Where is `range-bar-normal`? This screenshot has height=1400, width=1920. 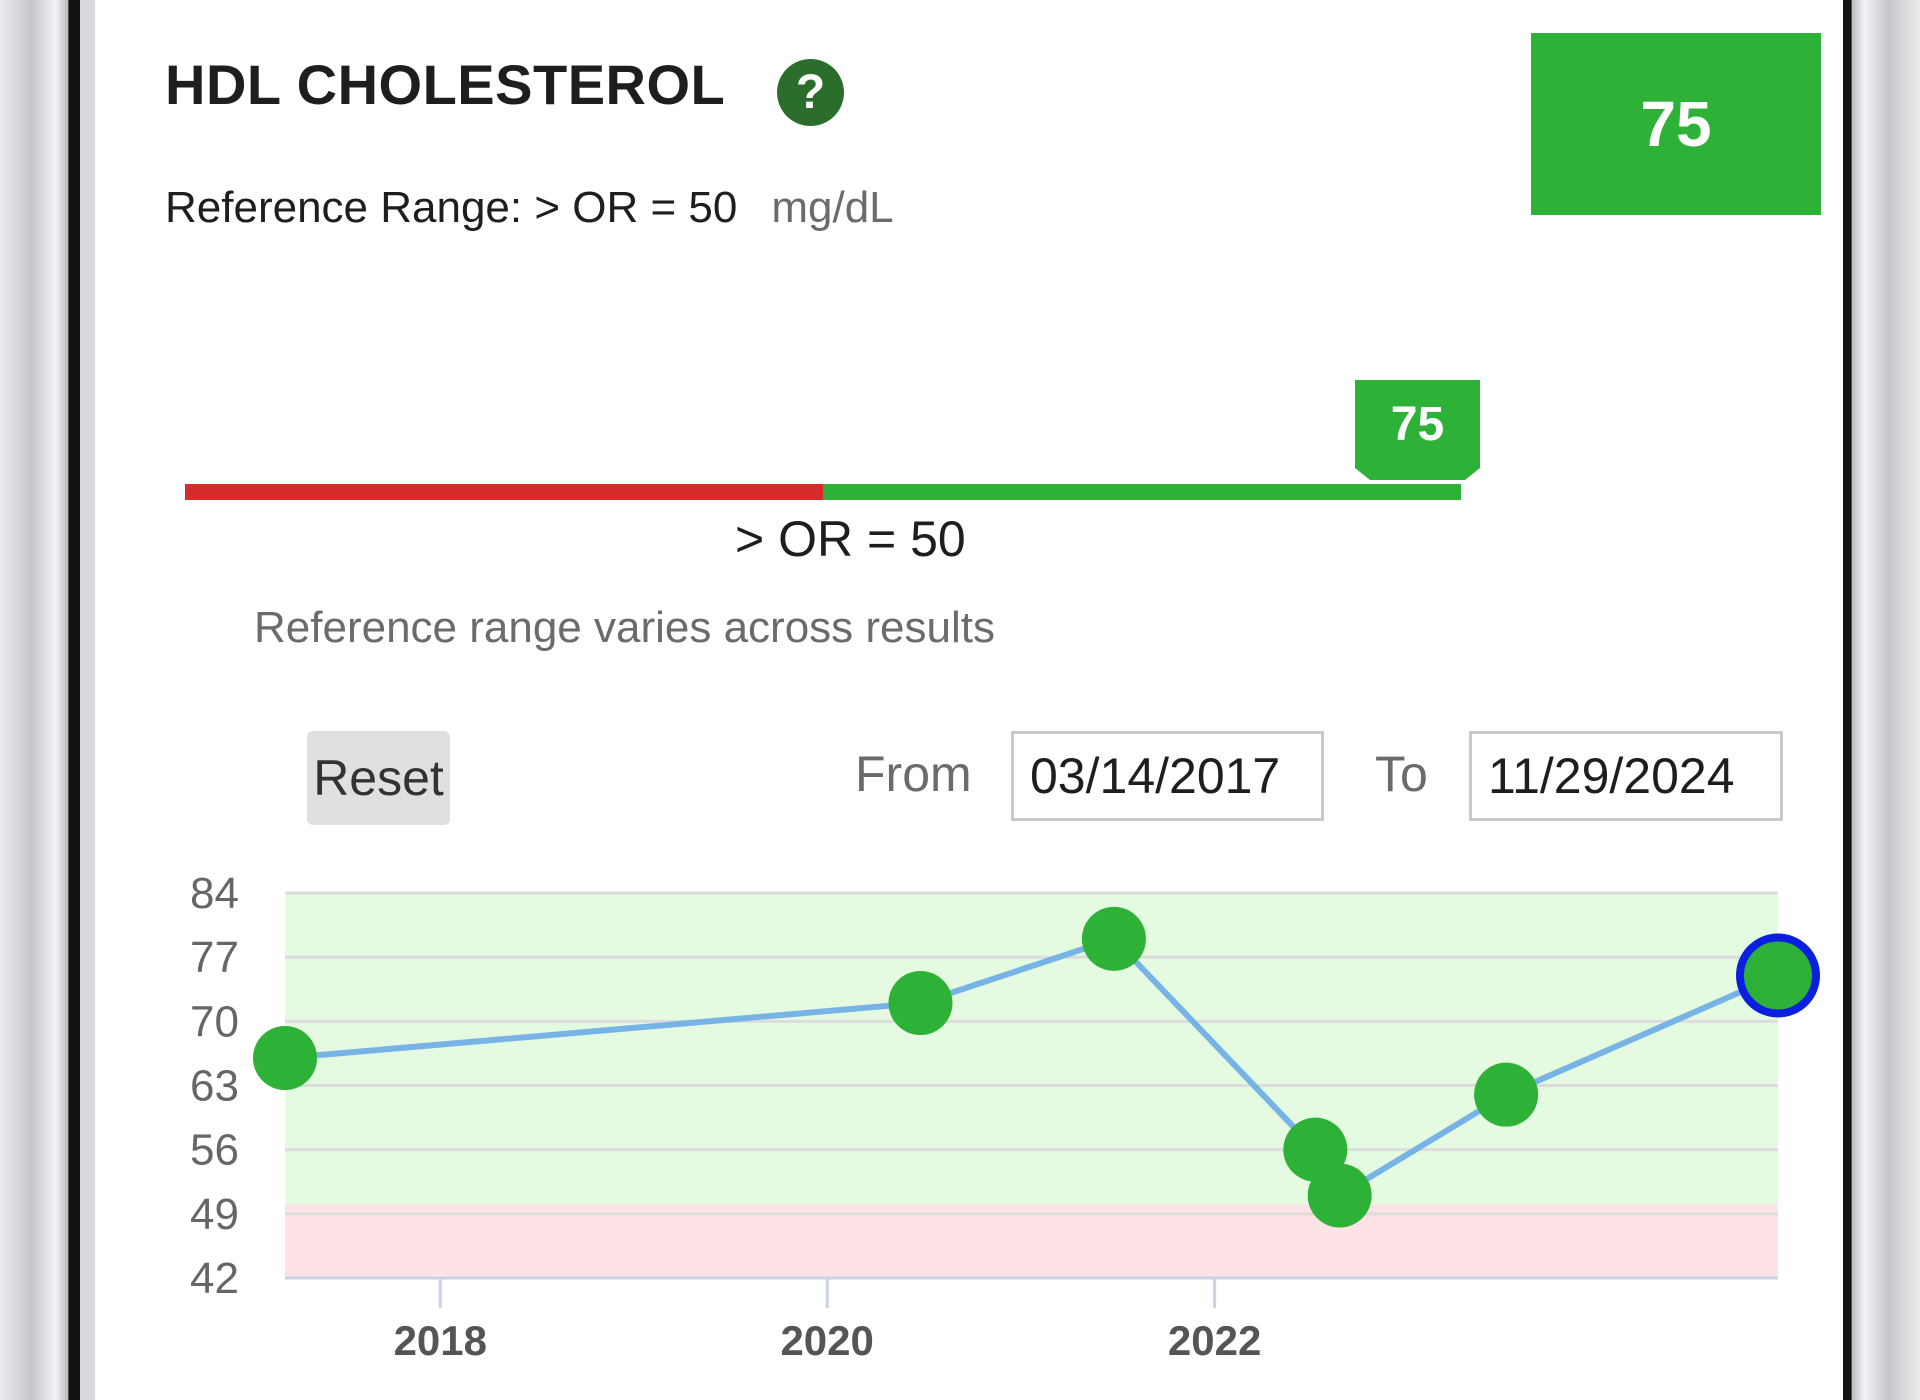 range-bar-normal is located at coordinates (1142, 492).